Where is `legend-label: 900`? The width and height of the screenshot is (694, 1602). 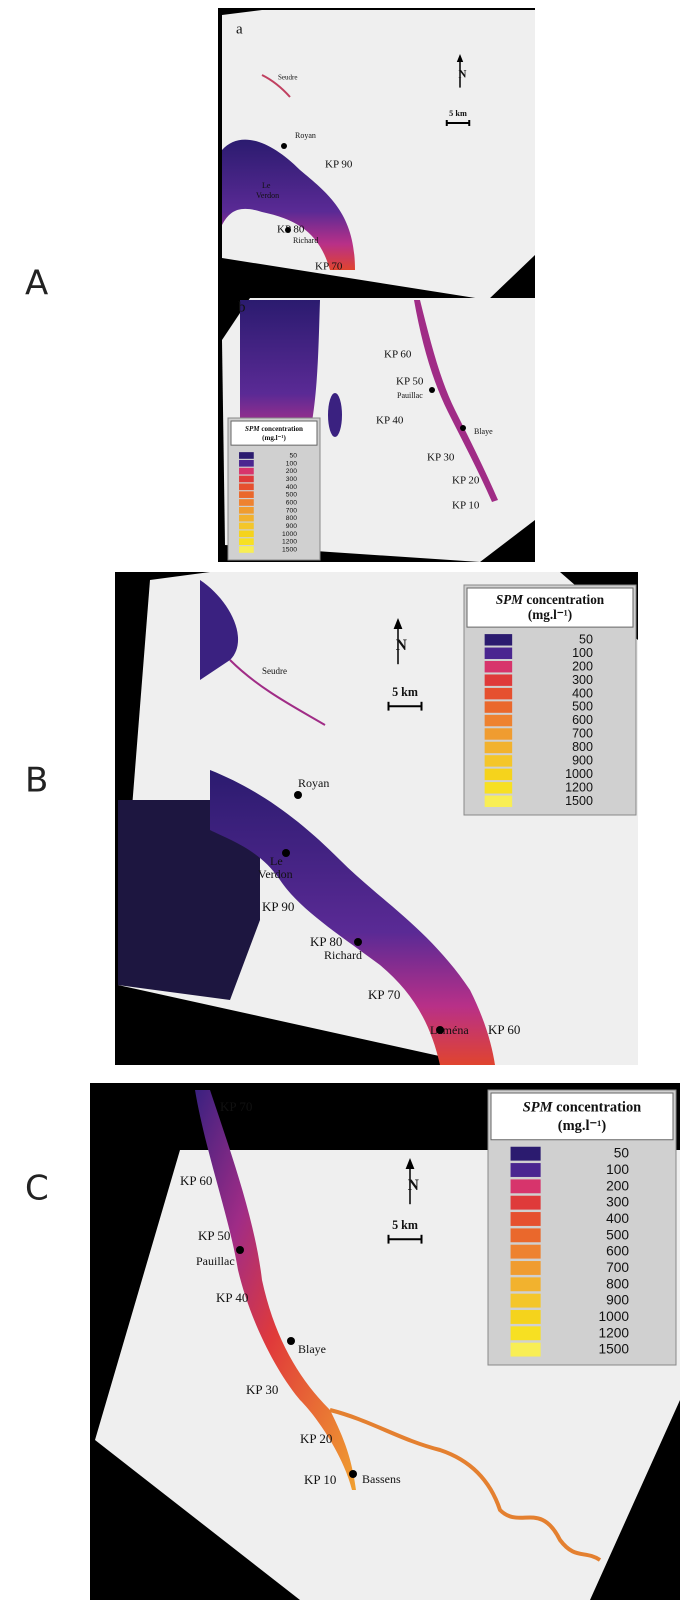 legend-label: 900 is located at coordinates (582, 761).